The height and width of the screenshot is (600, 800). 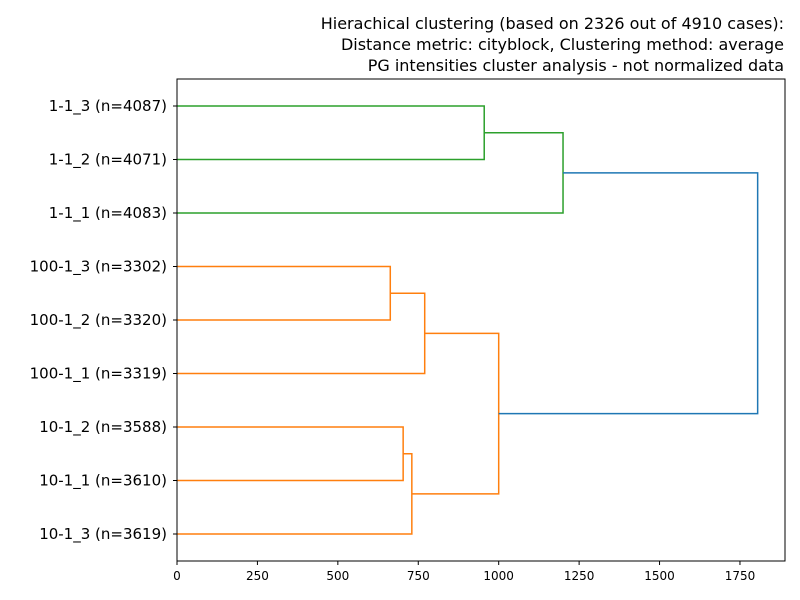 What do you see at coordinates (257, 576) in the screenshot?
I see `x-tick-label: 250` at bounding box center [257, 576].